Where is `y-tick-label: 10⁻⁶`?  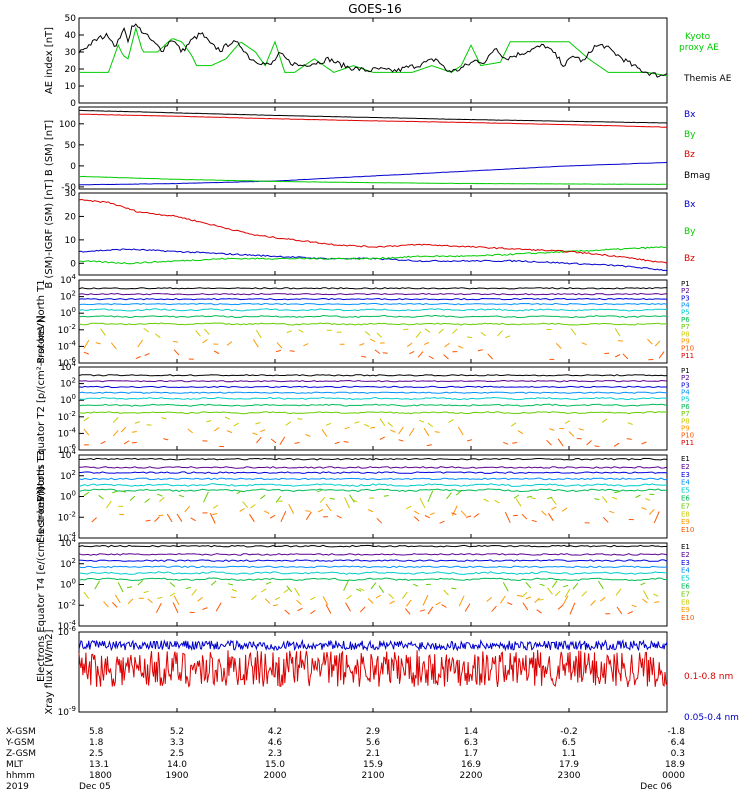
y-tick-label: 10⁻⁶ is located at coordinates (67, 362).